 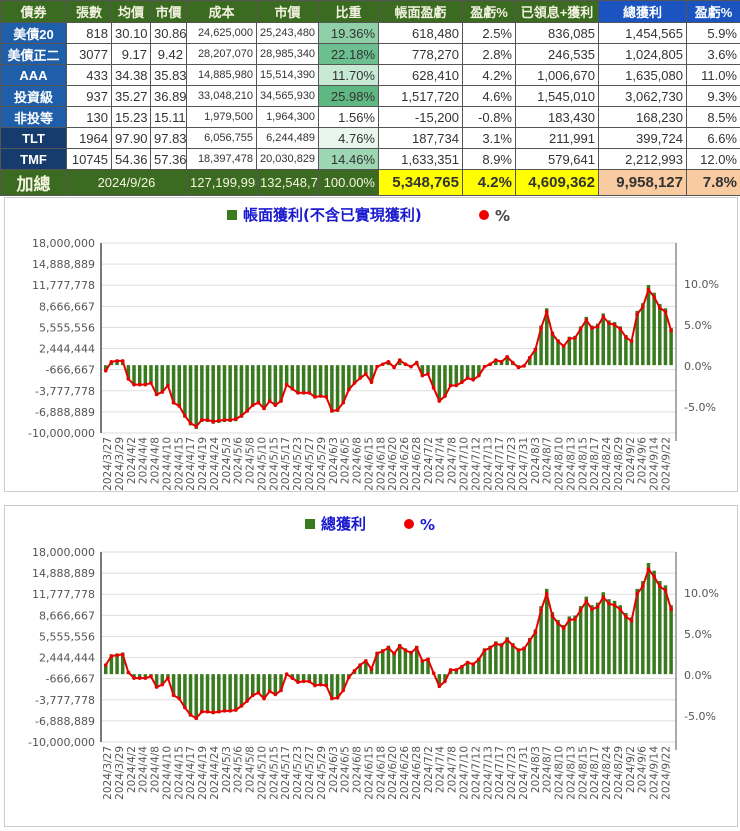 What do you see at coordinates (476, 773) in the screenshot?
I see `x-tick-label: 2024/7/12` at bounding box center [476, 773].